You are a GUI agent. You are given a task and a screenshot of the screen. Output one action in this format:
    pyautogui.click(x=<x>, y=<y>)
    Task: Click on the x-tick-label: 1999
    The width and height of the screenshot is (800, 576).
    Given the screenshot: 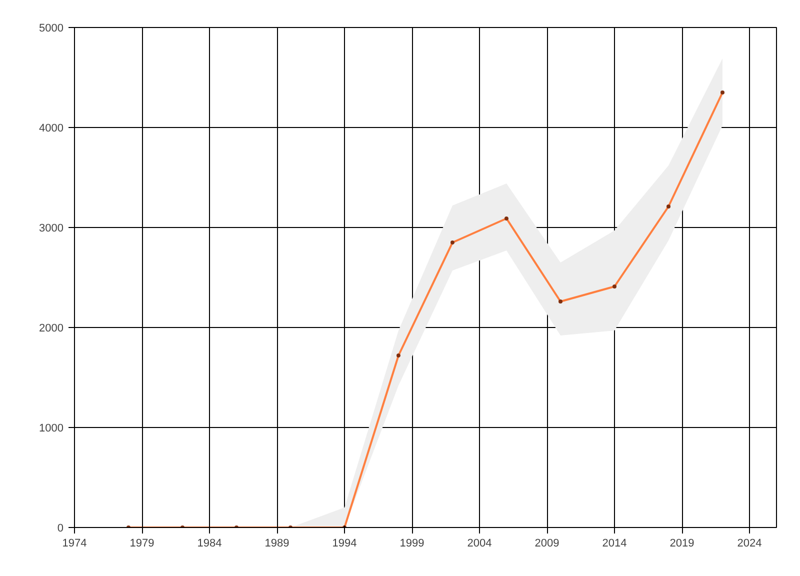 What is the action you would take?
    pyautogui.click(x=412, y=544)
    